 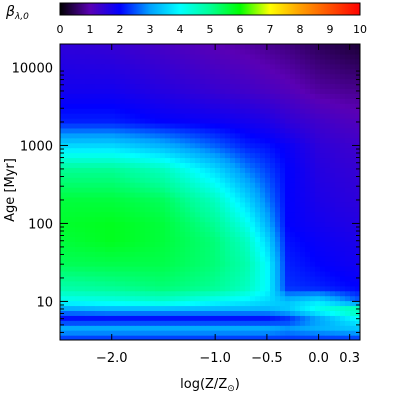 What do you see at coordinates (120, 29) in the screenshot?
I see `colorbar-tick-label: 2` at bounding box center [120, 29].